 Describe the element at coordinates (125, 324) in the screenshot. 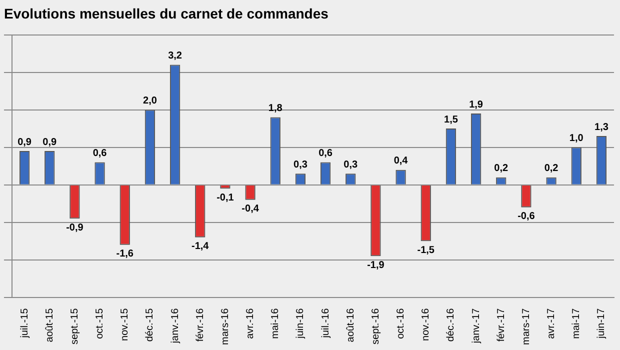

I see `x-tick-label: nov.-15` at that location.